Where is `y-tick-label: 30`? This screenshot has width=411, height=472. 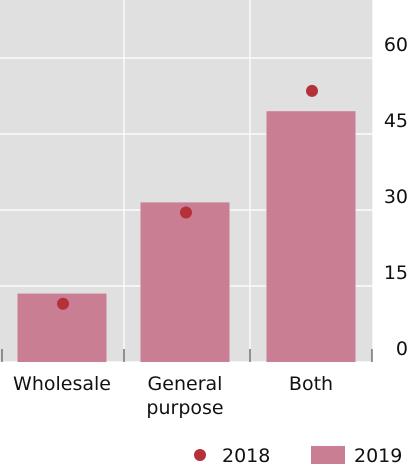 y-tick-label: 30 is located at coordinates (396, 197).